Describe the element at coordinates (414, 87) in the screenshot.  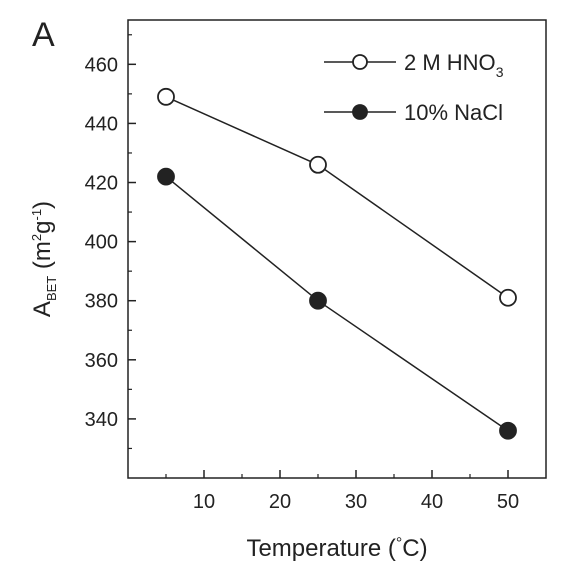
I see `legend: 2 M HNO3 10% NaCl` at that location.